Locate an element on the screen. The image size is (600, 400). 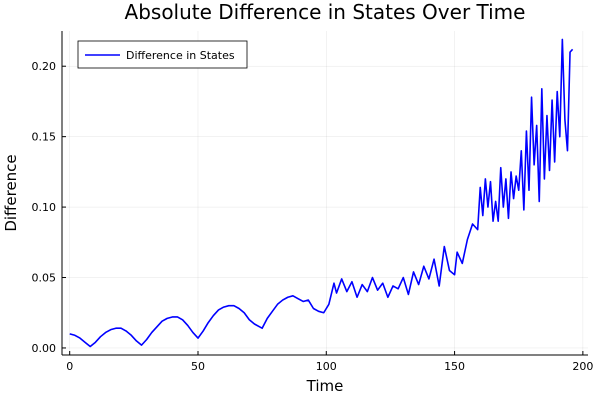
chart-title: Absolute Difference in States Over Time is located at coordinates (325, 12).